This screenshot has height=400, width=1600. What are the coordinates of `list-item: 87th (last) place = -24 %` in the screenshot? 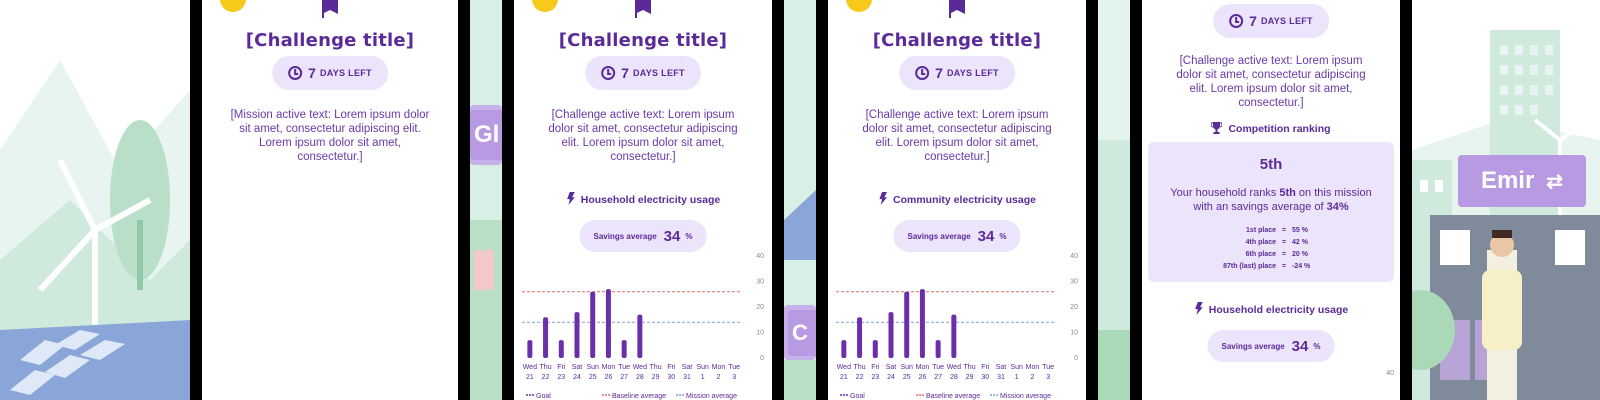 It's located at (1267, 266).